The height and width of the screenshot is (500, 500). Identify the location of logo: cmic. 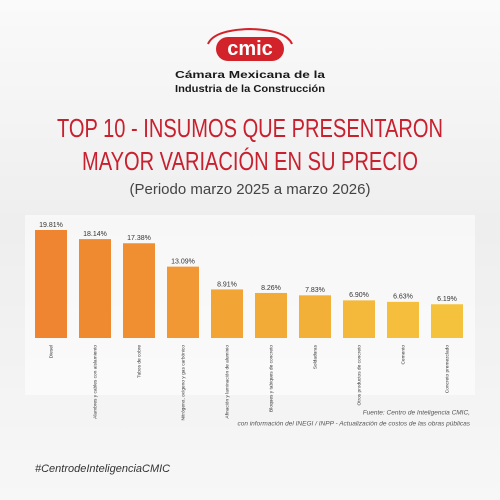
(250, 44).